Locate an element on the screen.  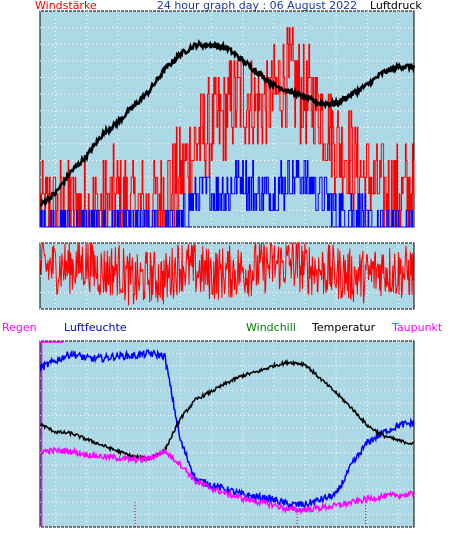
regen-label: Regen is located at coordinates (19, 327).